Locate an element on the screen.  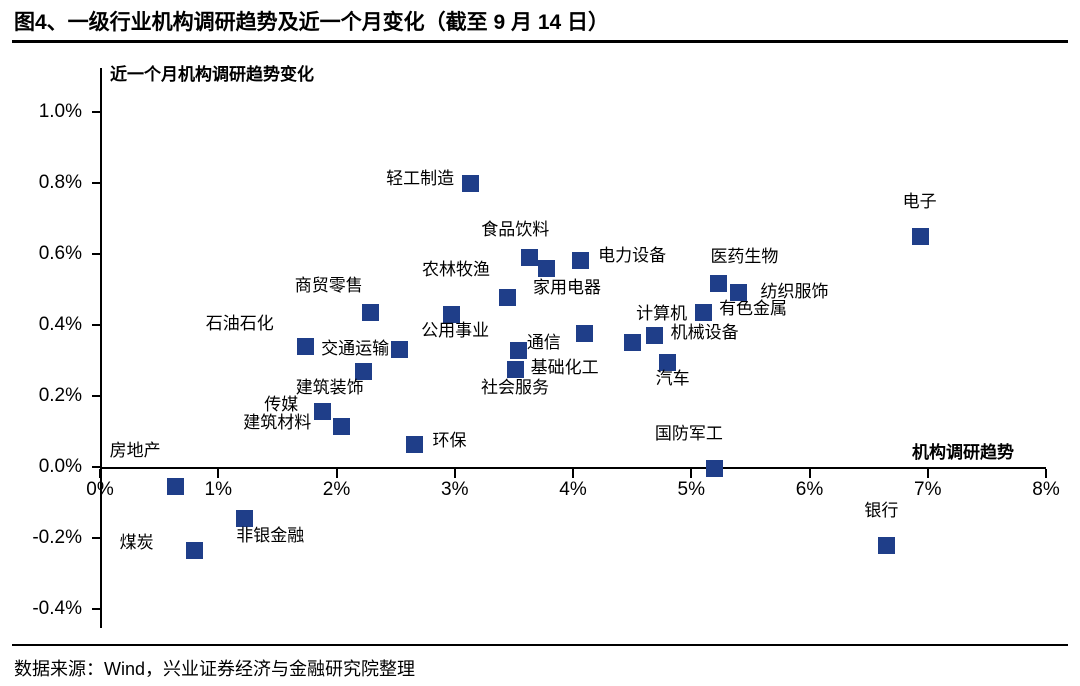
x-tick-label: 5% is located at coordinates (691, 489).